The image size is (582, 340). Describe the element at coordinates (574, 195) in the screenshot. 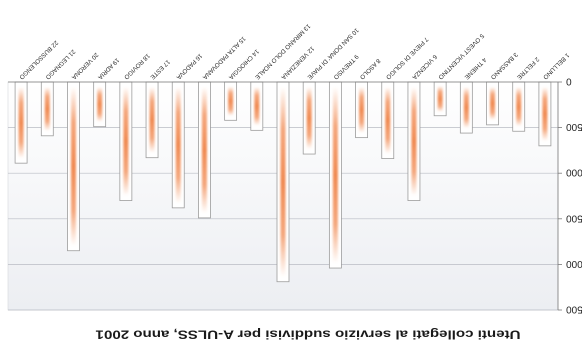

I see `y-axis-tick-labels: 0 500 1000 1500 2000 2500` at that location.